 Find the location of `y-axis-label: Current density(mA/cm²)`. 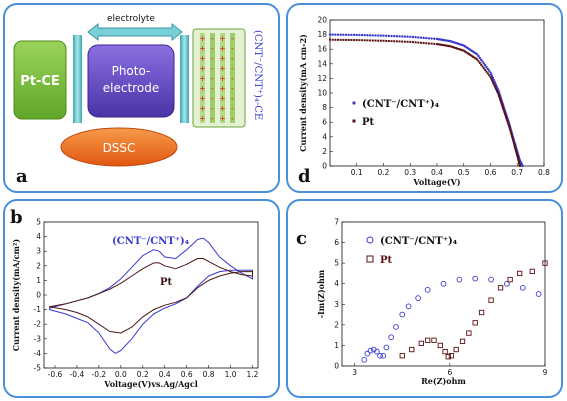

y-axis-label: Current density(mA/cm²) is located at coordinates (16, 295).